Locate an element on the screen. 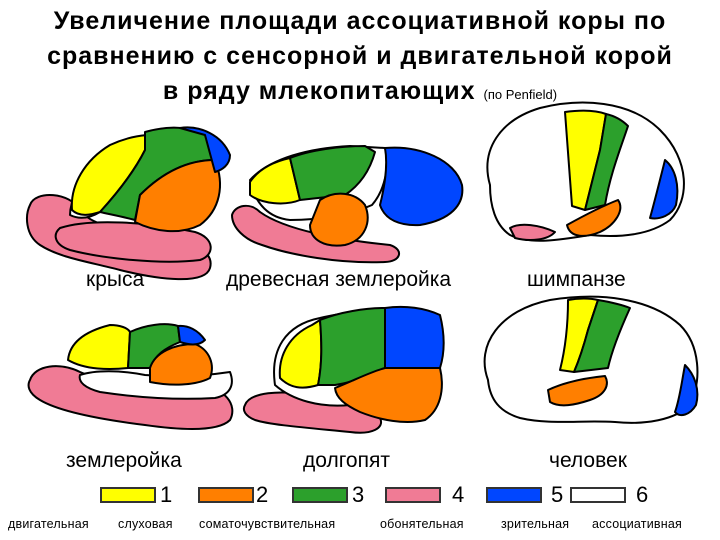  legend-number-4: 4 is located at coordinates (458, 494).